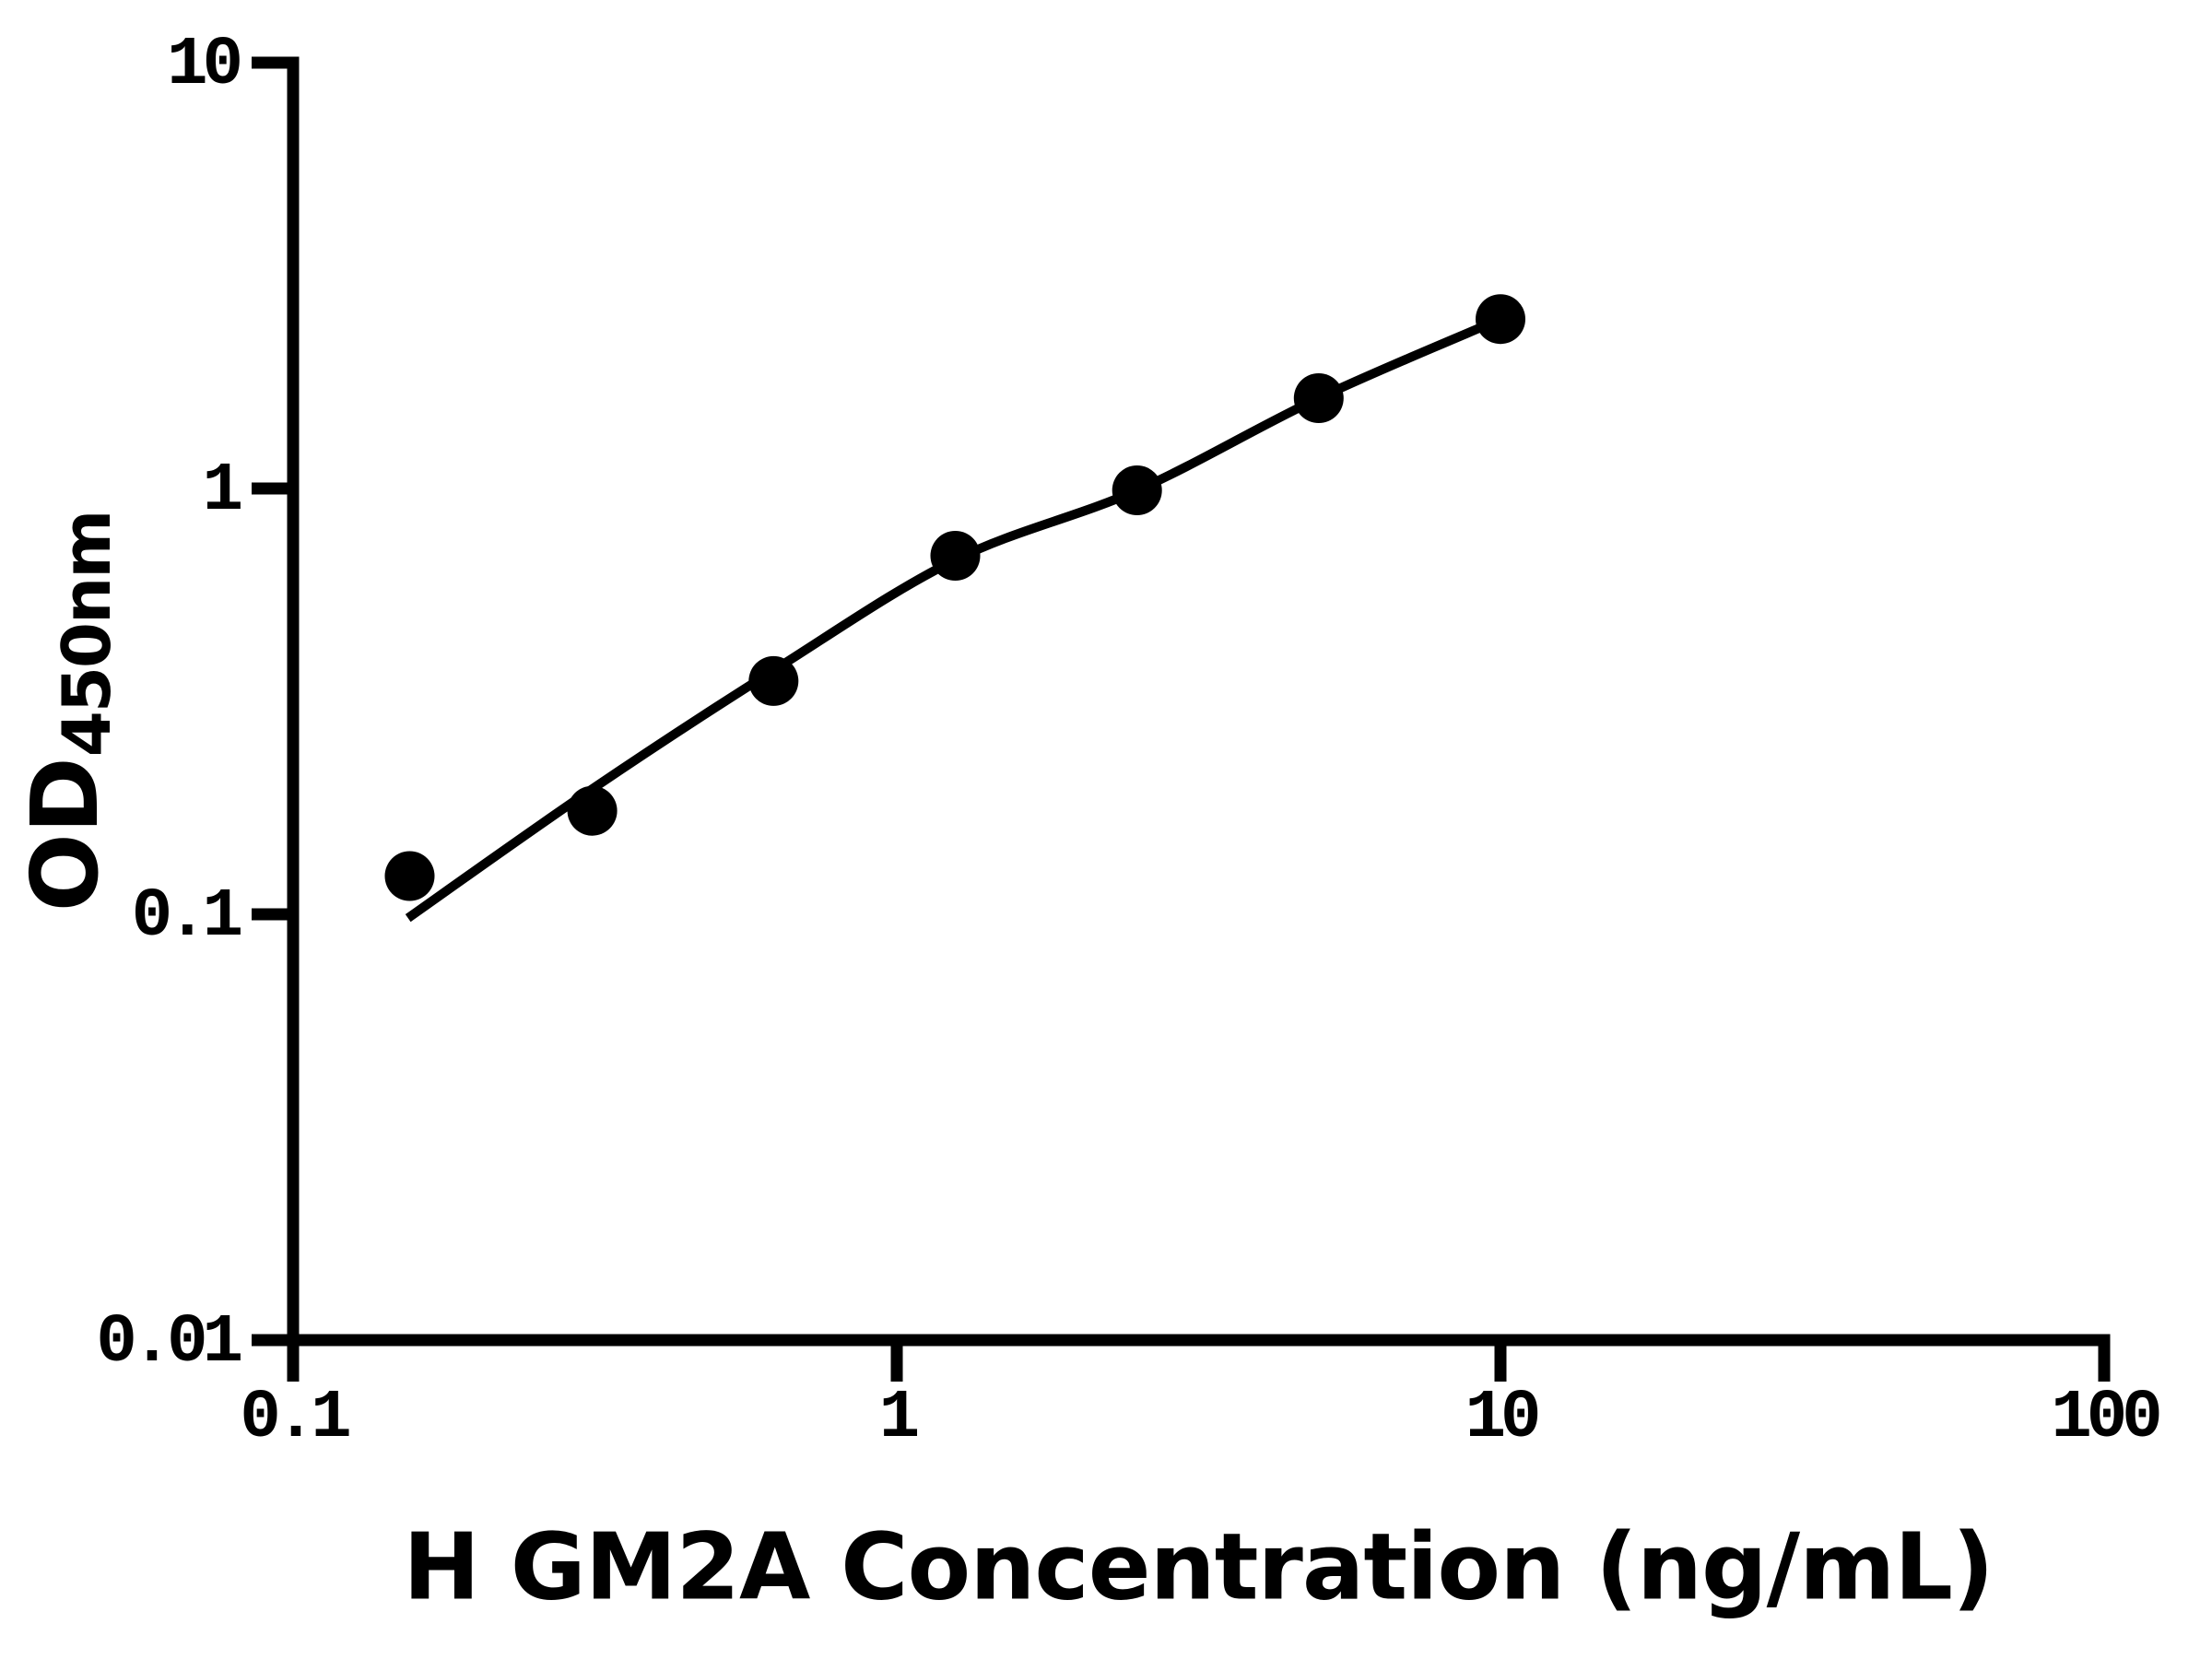  I want to click on x-tick-label: 0.1, so click(295, 1418).